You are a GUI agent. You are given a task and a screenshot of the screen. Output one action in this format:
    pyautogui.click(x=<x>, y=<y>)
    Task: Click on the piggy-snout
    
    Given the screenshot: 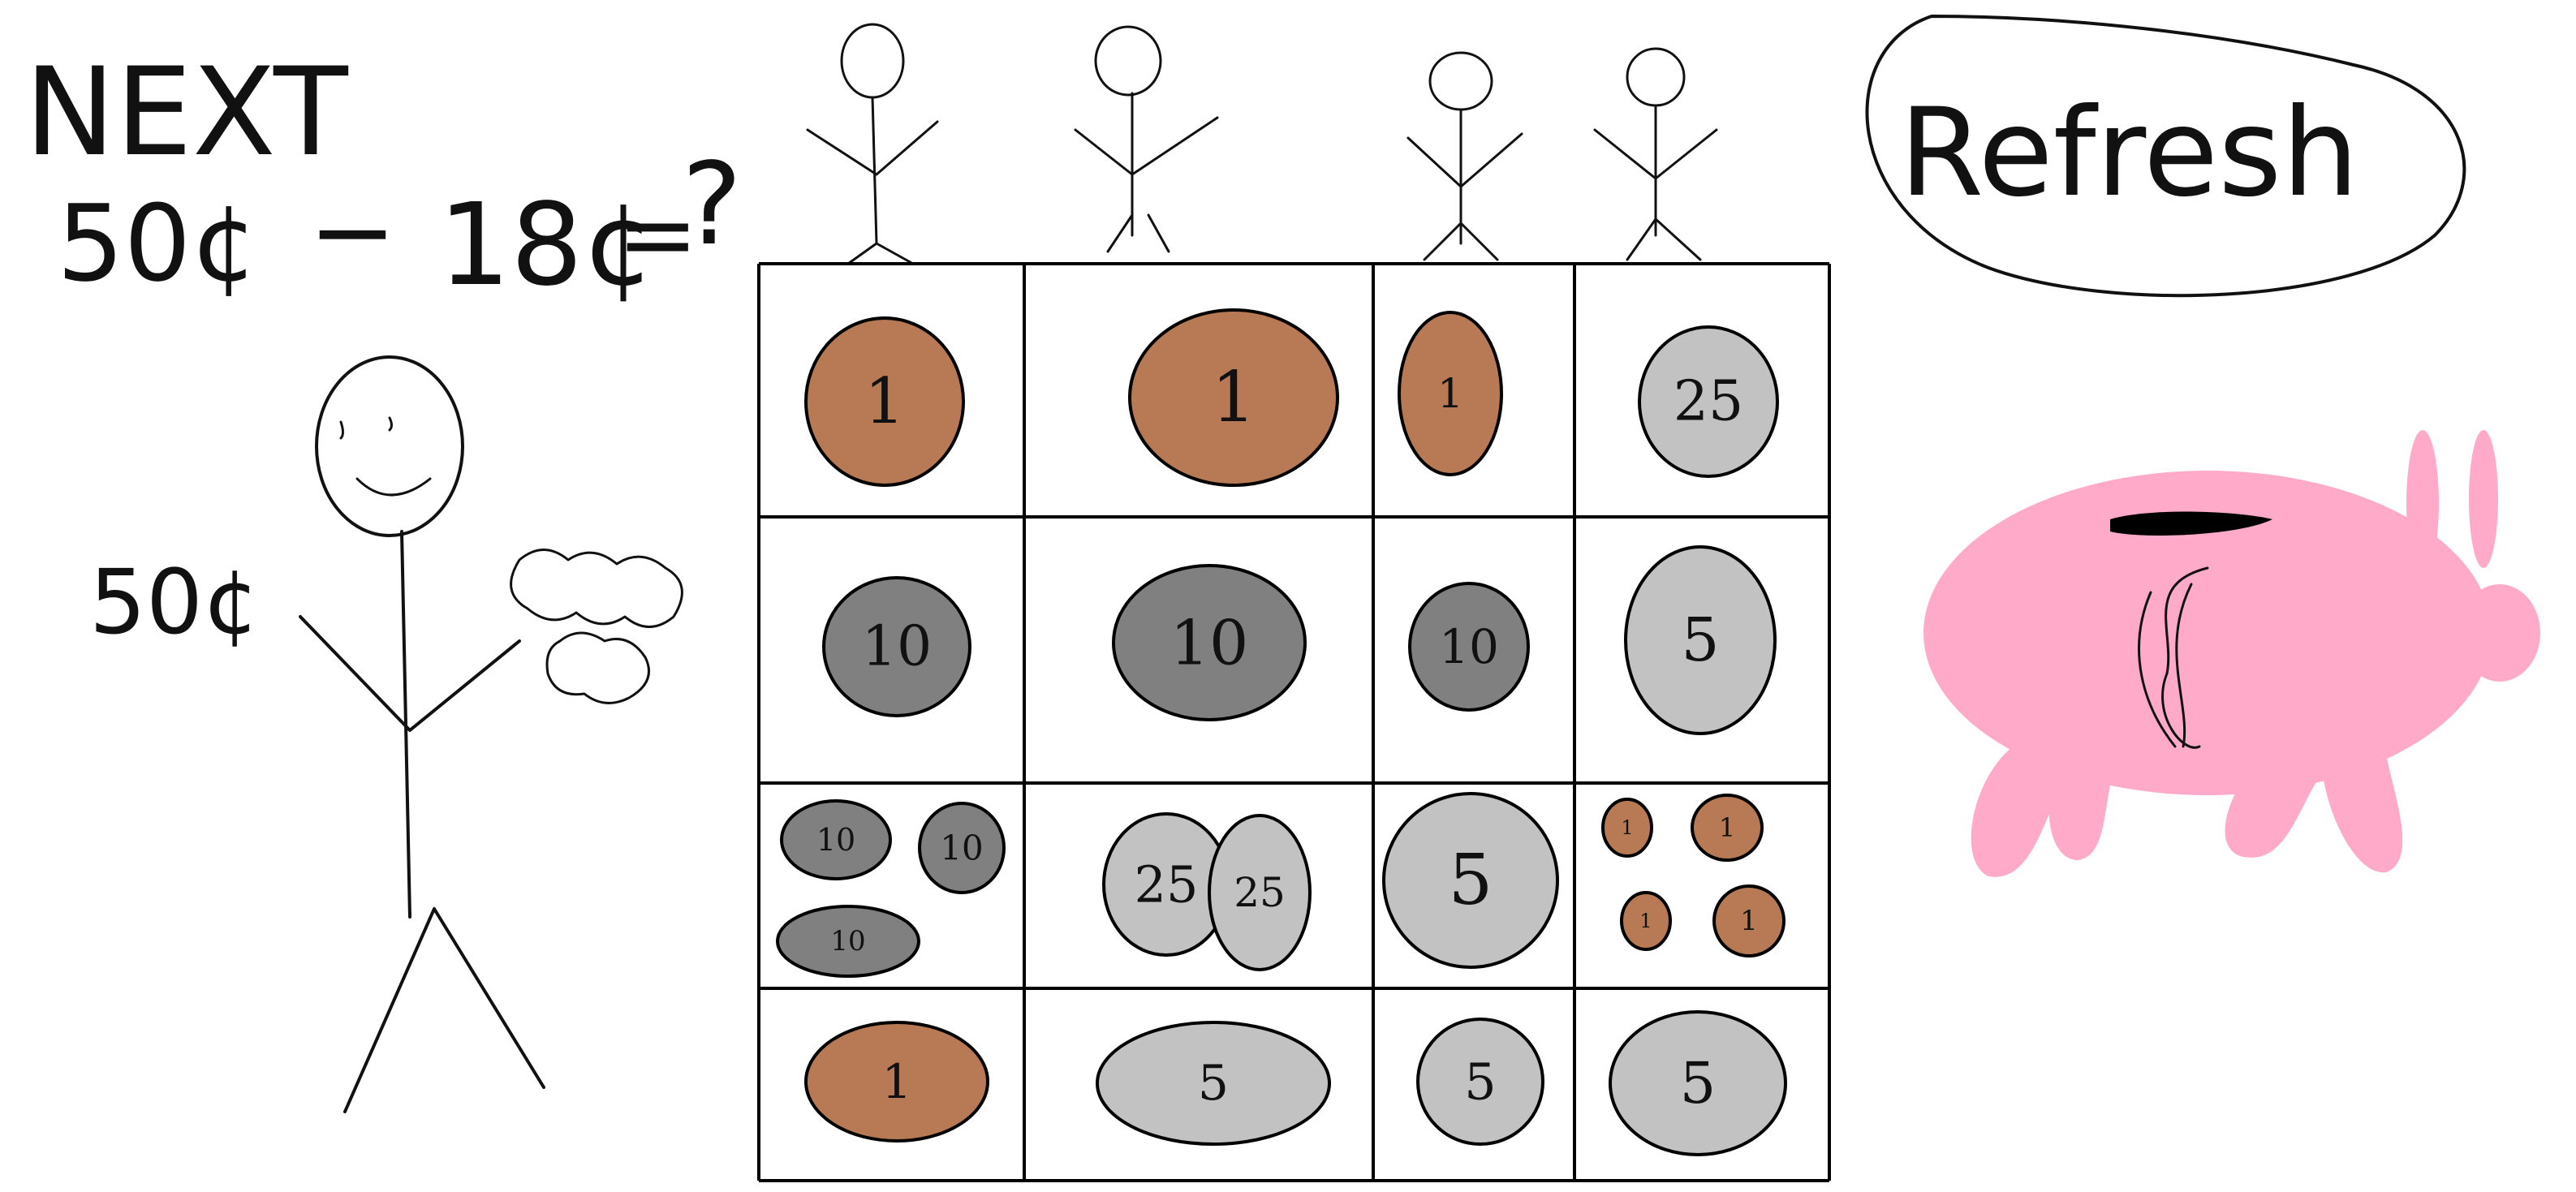 What is the action you would take?
    pyautogui.click(x=2500, y=633)
    